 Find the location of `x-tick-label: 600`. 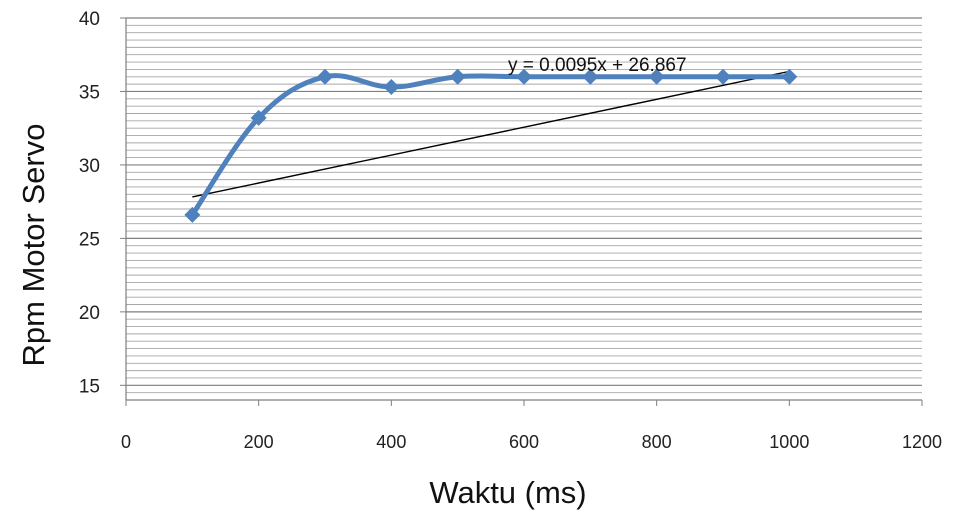

x-tick-label: 600 is located at coordinates (524, 442).